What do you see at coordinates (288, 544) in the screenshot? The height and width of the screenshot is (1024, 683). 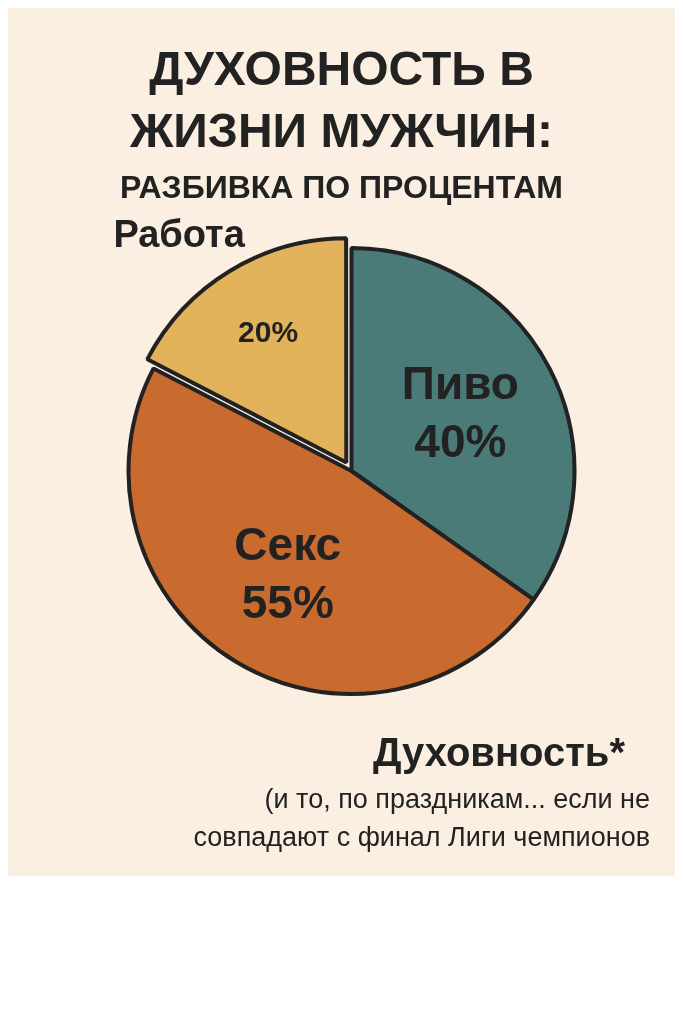 I see `slice-label: Секс` at bounding box center [288, 544].